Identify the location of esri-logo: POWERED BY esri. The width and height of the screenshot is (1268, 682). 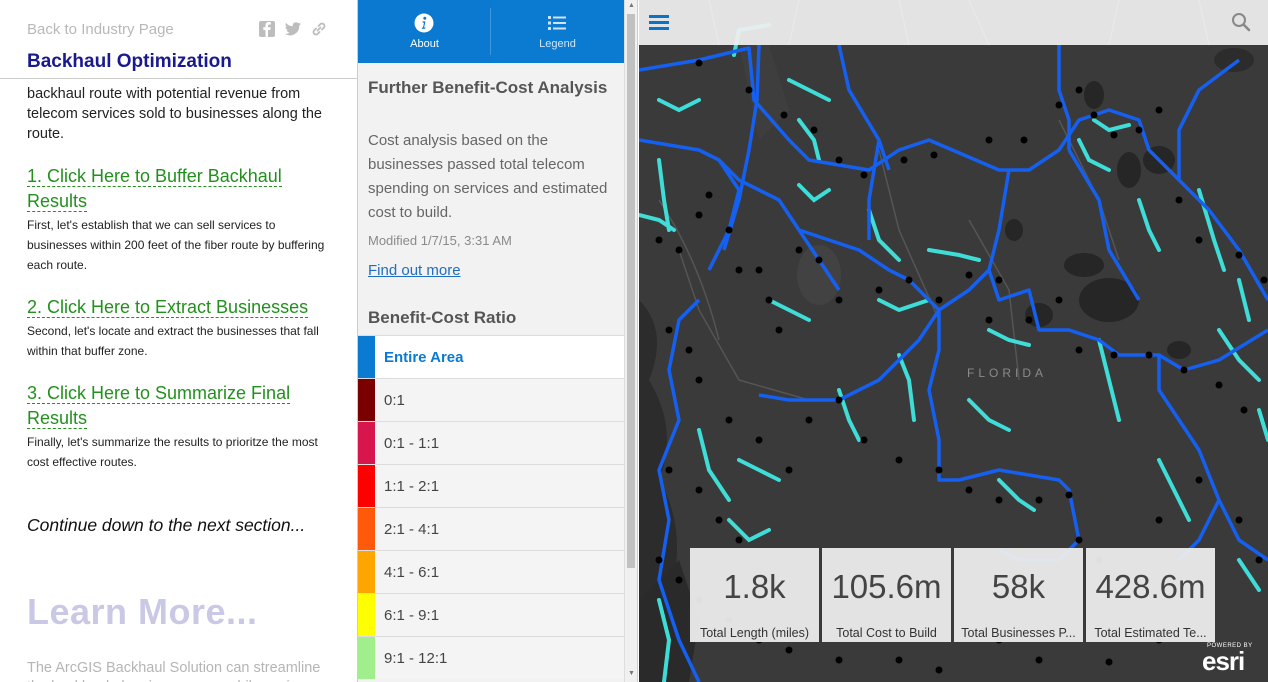
(1232, 661).